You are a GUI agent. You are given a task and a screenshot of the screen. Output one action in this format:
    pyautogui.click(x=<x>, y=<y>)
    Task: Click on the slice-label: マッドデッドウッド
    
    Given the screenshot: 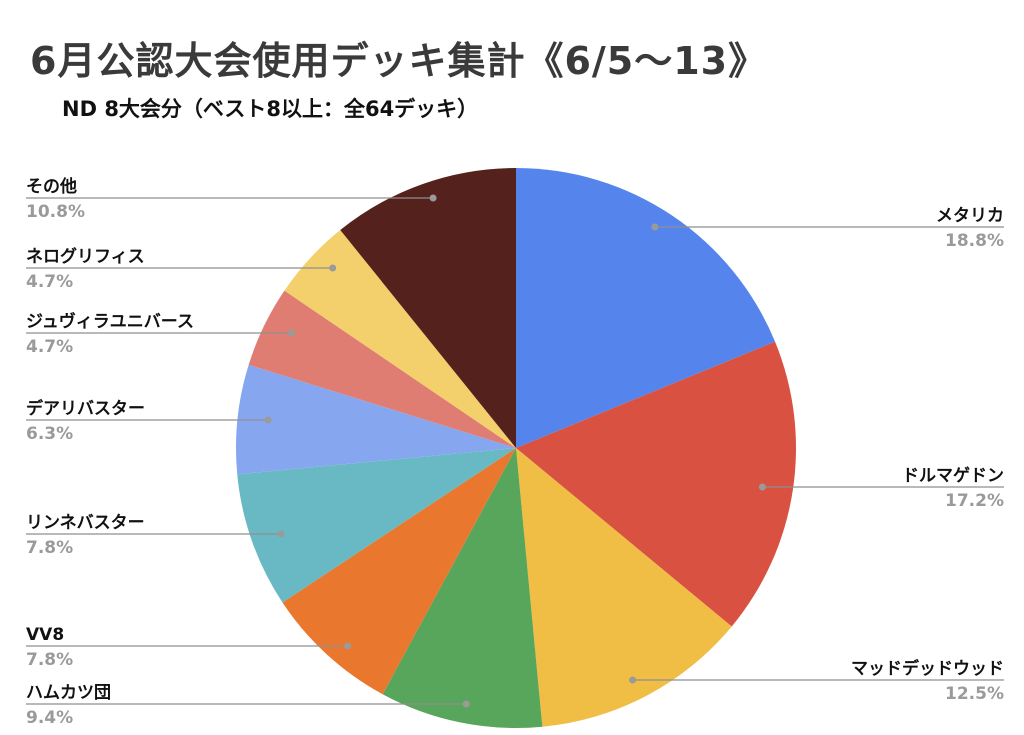 What is the action you would take?
    pyautogui.click(x=927, y=668)
    